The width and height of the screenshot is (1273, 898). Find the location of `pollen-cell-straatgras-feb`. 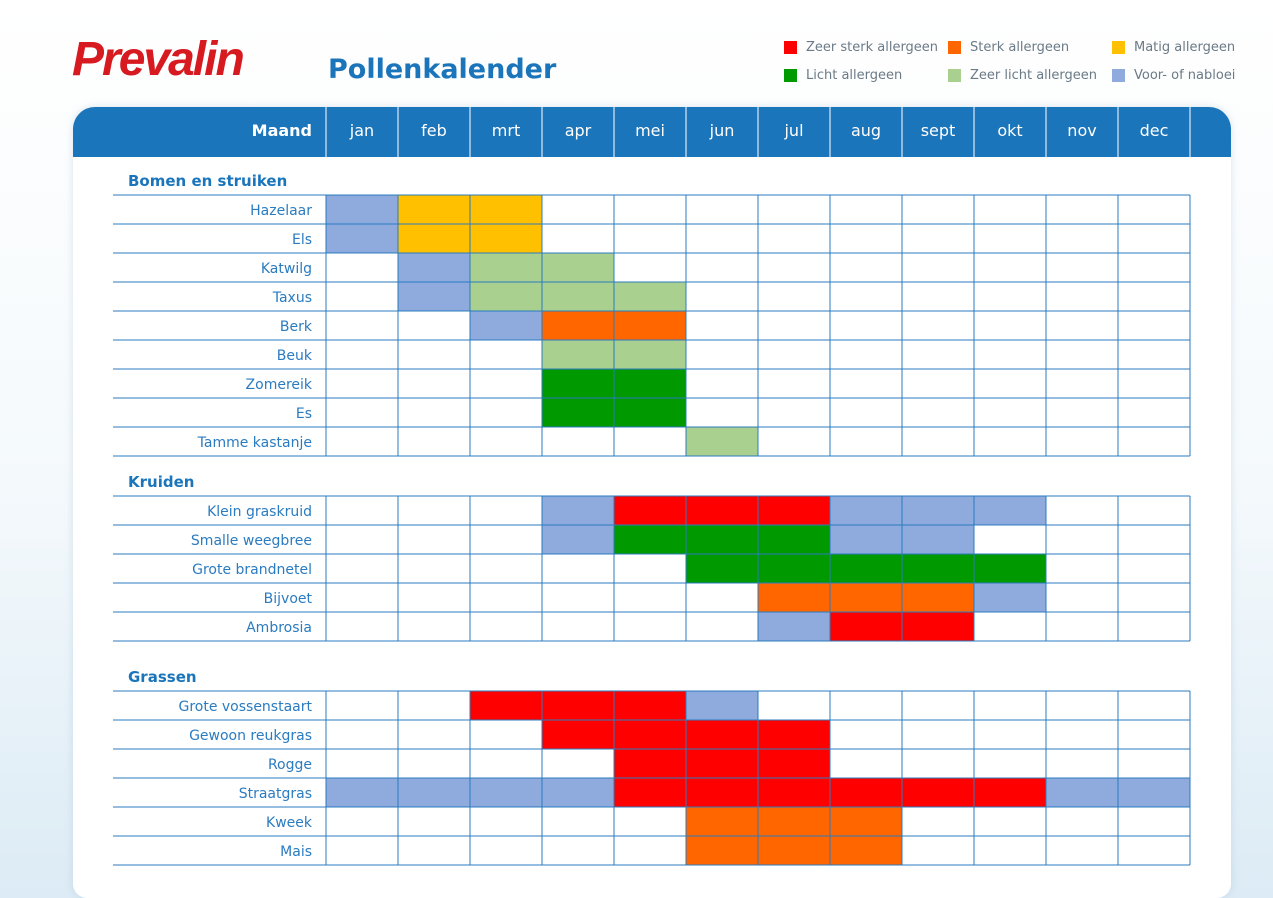

pollen-cell-straatgras-feb is located at coordinates (434, 792).